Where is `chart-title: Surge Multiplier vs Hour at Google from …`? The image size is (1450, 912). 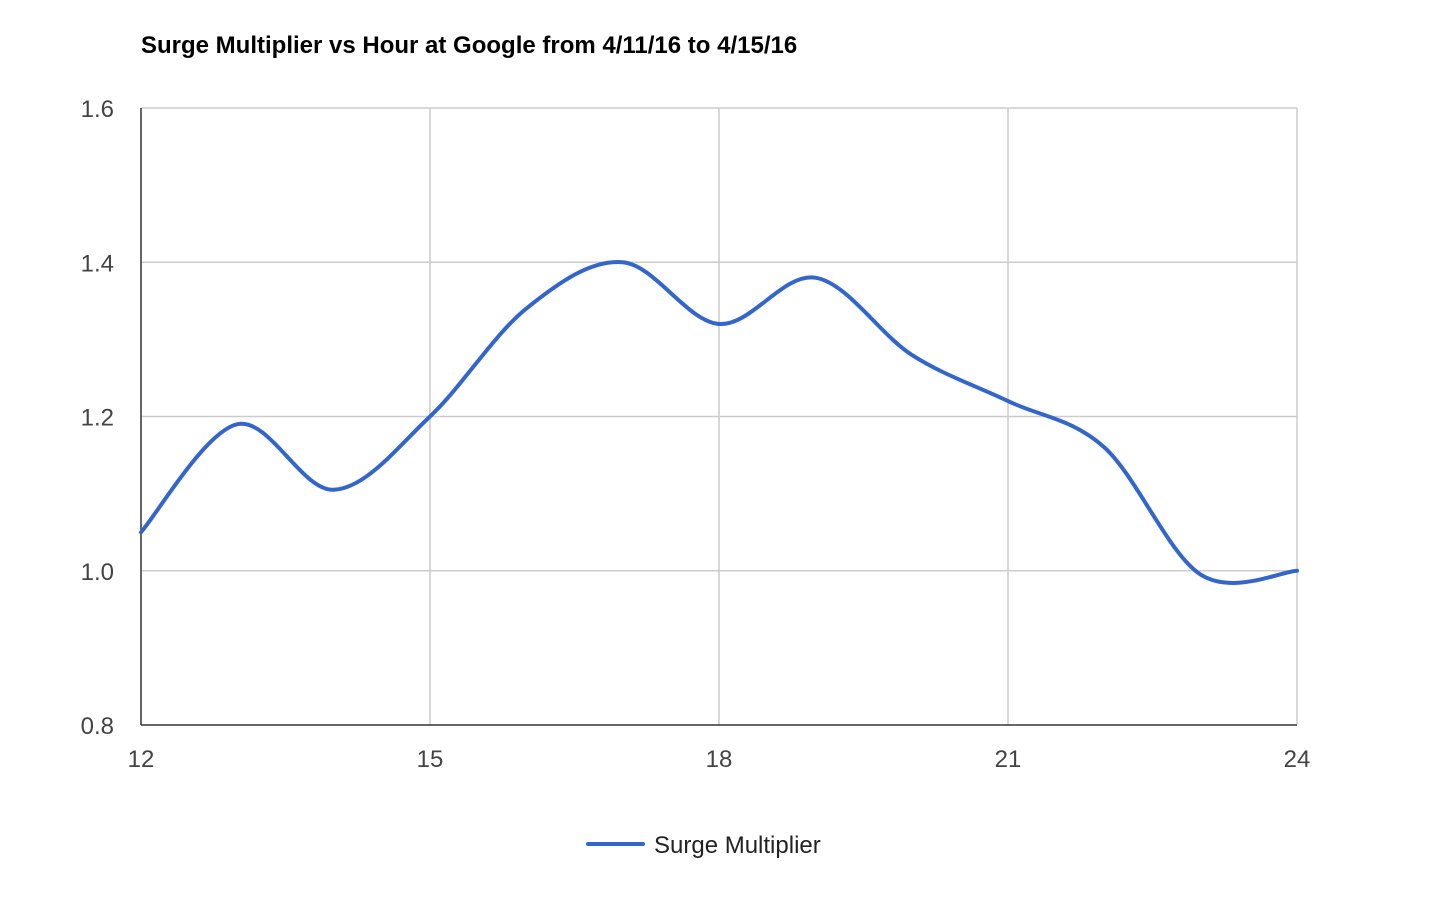
chart-title: Surge Multiplier vs Hour at Google from … is located at coordinates (469, 45).